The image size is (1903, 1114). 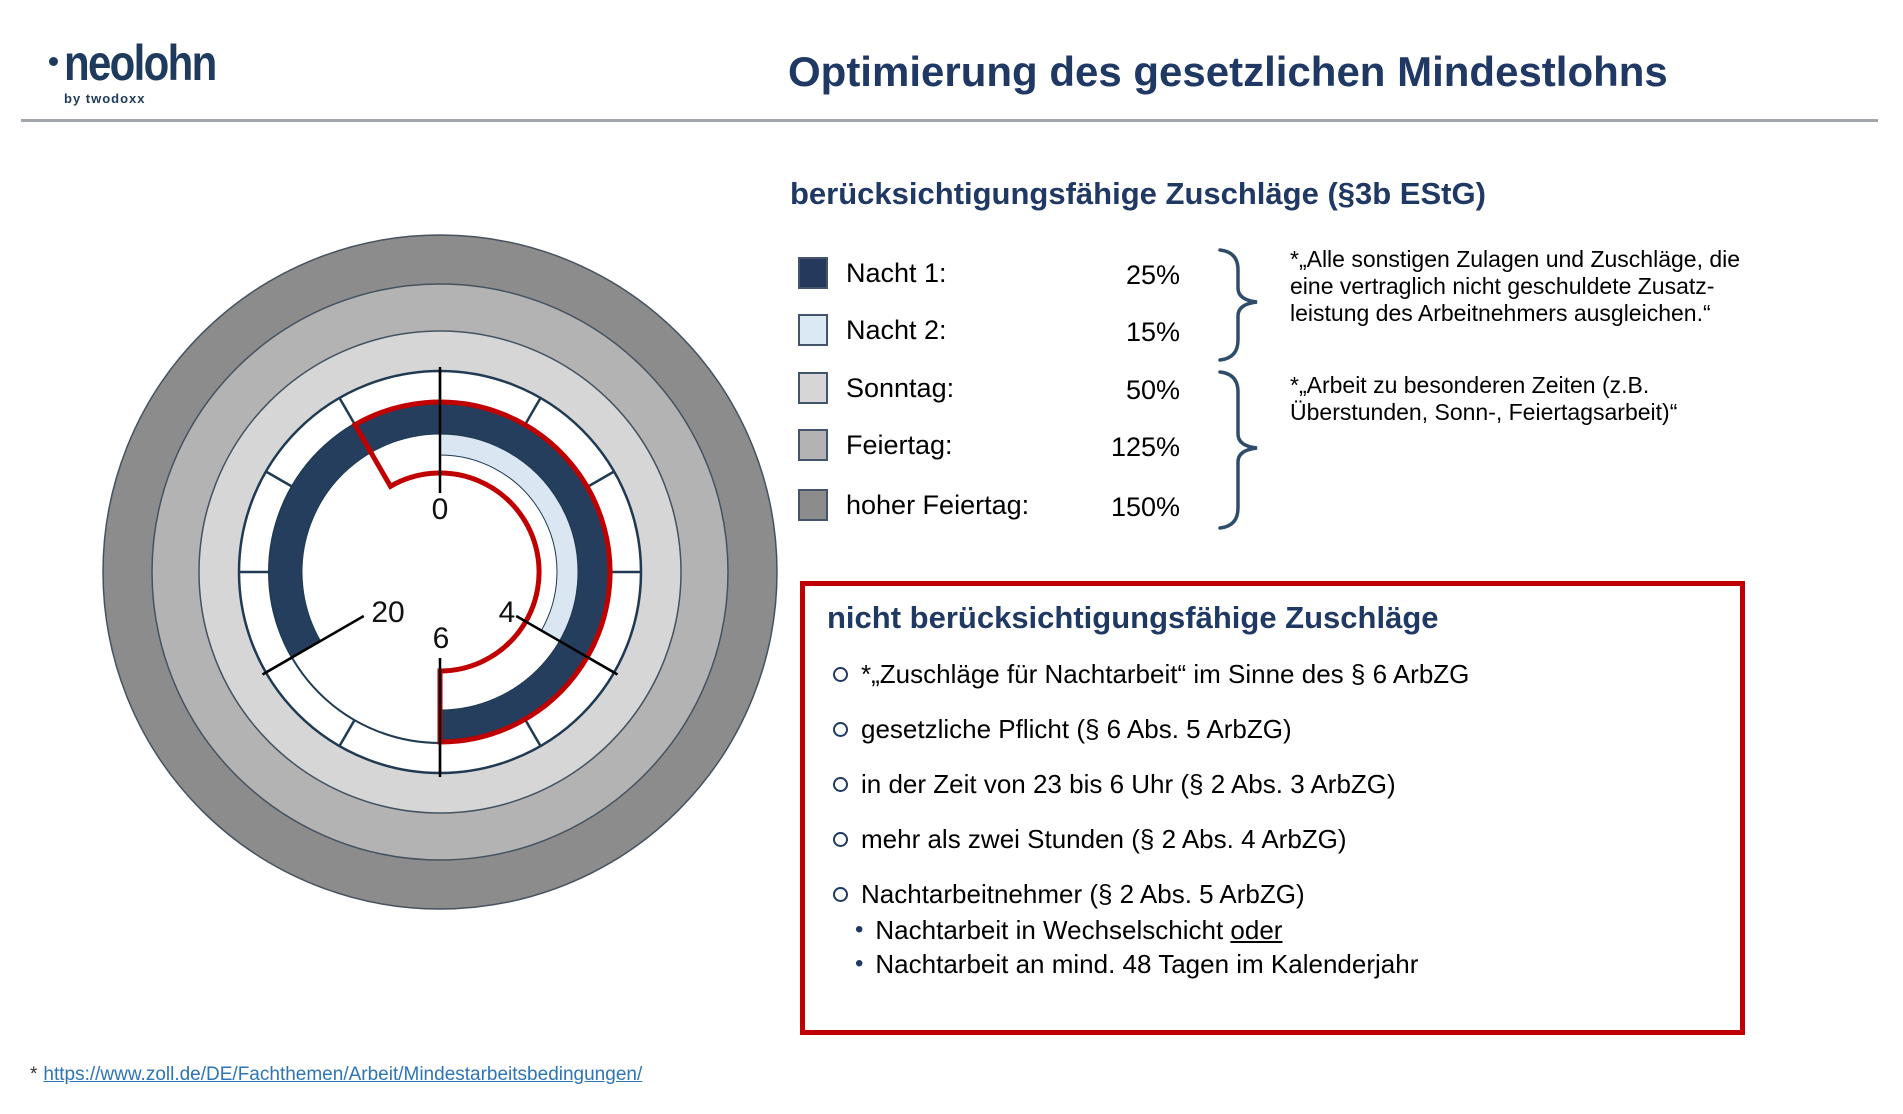 I want to click on clock-label-4: 4, so click(x=507, y=612).